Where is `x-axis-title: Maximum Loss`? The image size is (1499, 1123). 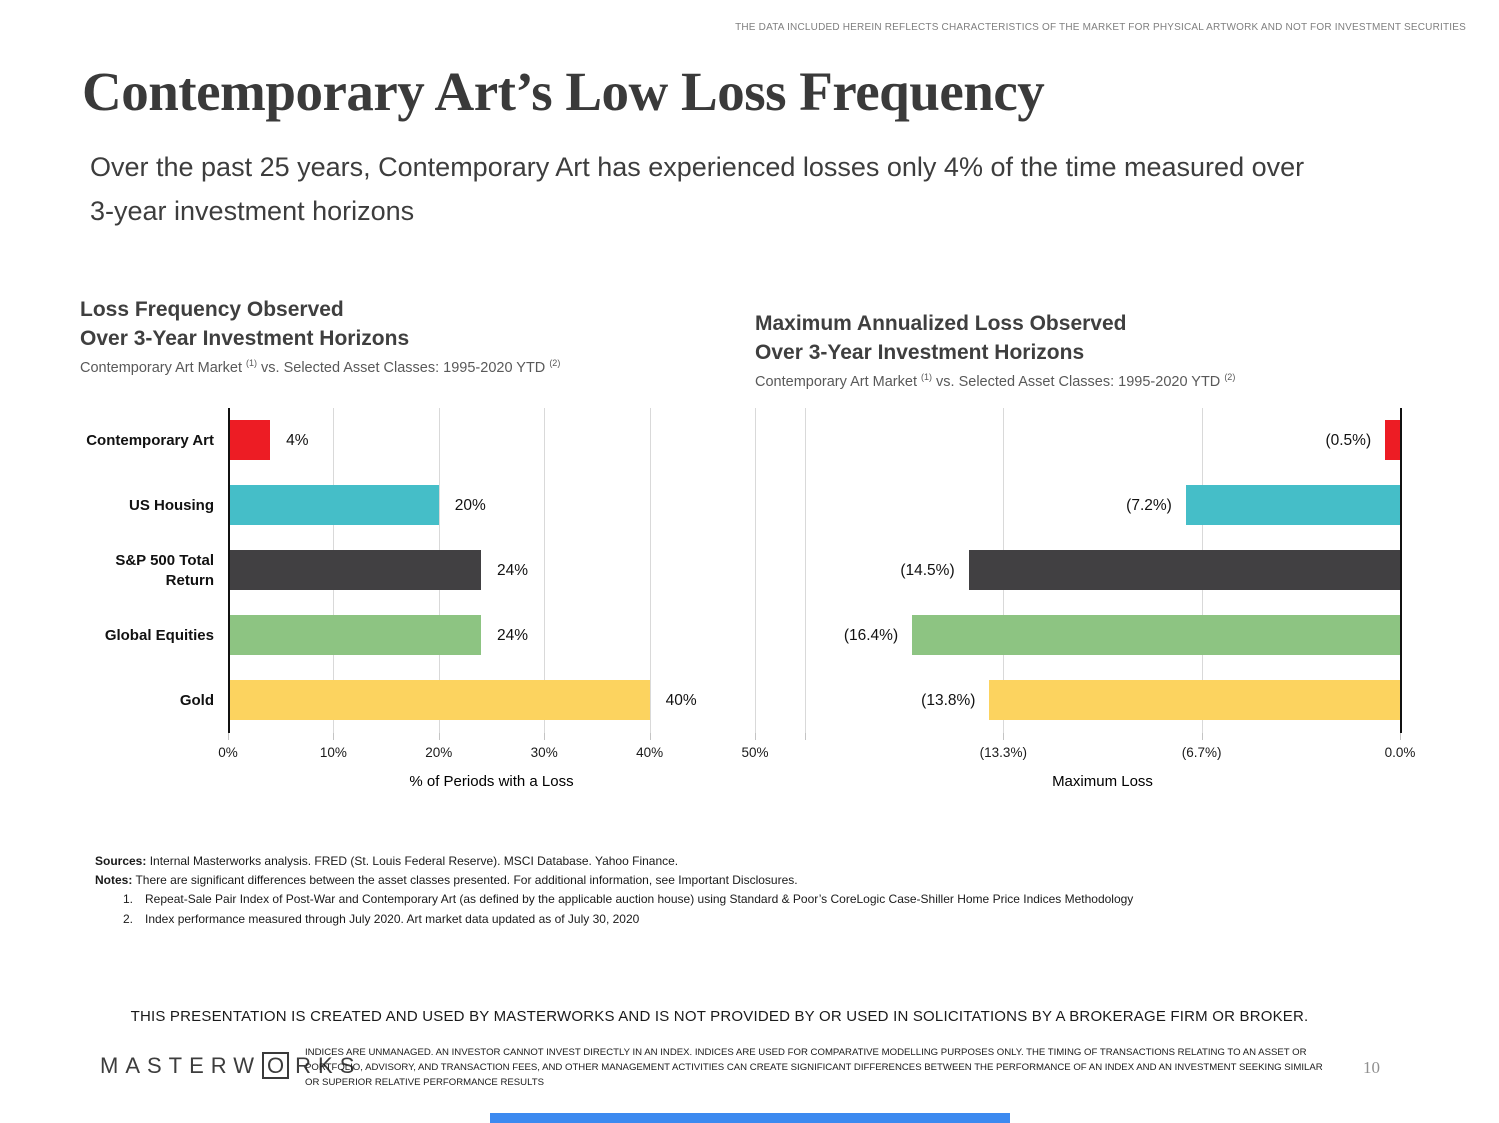
x-axis-title: Maximum Loss is located at coordinates (1102, 781).